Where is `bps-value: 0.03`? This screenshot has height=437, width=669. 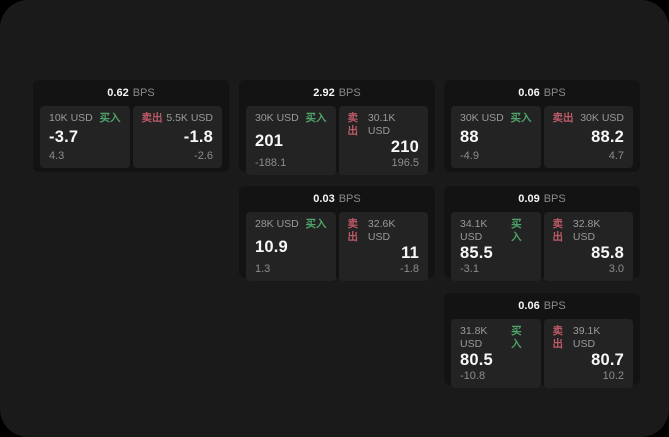 bps-value: 0.03 is located at coordinates (324, 199).